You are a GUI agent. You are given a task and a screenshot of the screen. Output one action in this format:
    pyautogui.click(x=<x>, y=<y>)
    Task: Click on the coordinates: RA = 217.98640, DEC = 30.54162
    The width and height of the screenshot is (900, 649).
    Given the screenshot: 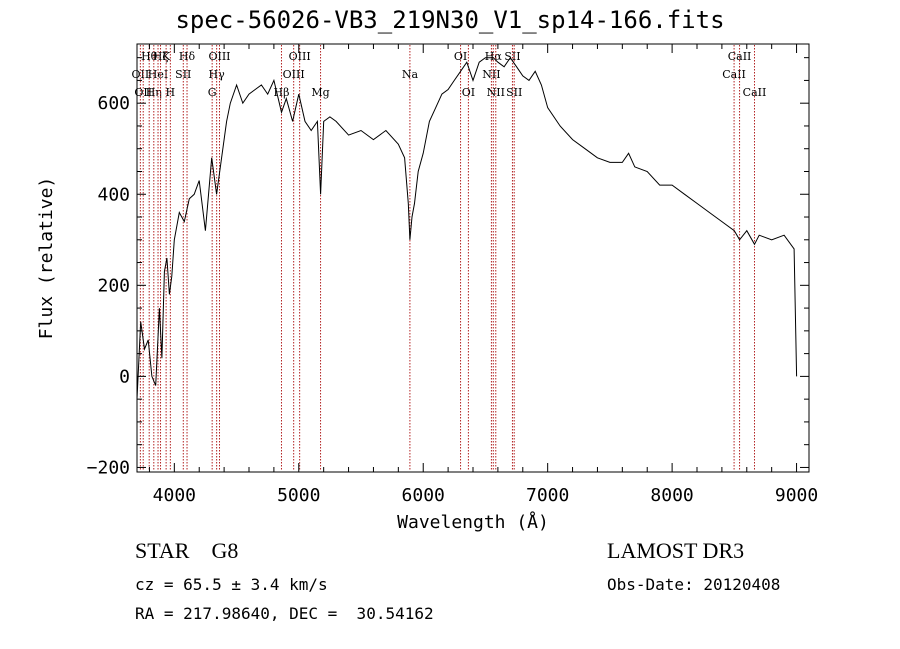 What is the action you would take?
    pyautogui.click(x=284, y=613)
    